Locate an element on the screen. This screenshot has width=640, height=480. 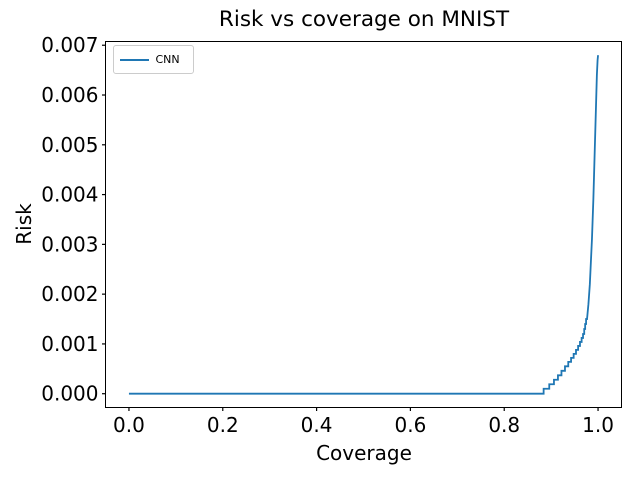
x-tick-label: 0.2 is located at coordinates (223, 425).